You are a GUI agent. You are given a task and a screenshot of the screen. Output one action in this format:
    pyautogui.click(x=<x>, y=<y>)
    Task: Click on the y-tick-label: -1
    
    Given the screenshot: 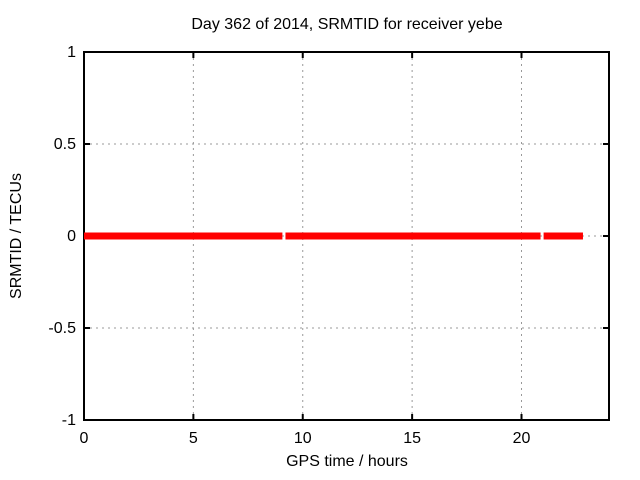 What is the action you would take?
    pyautogui.click(x=69, y=420)
    